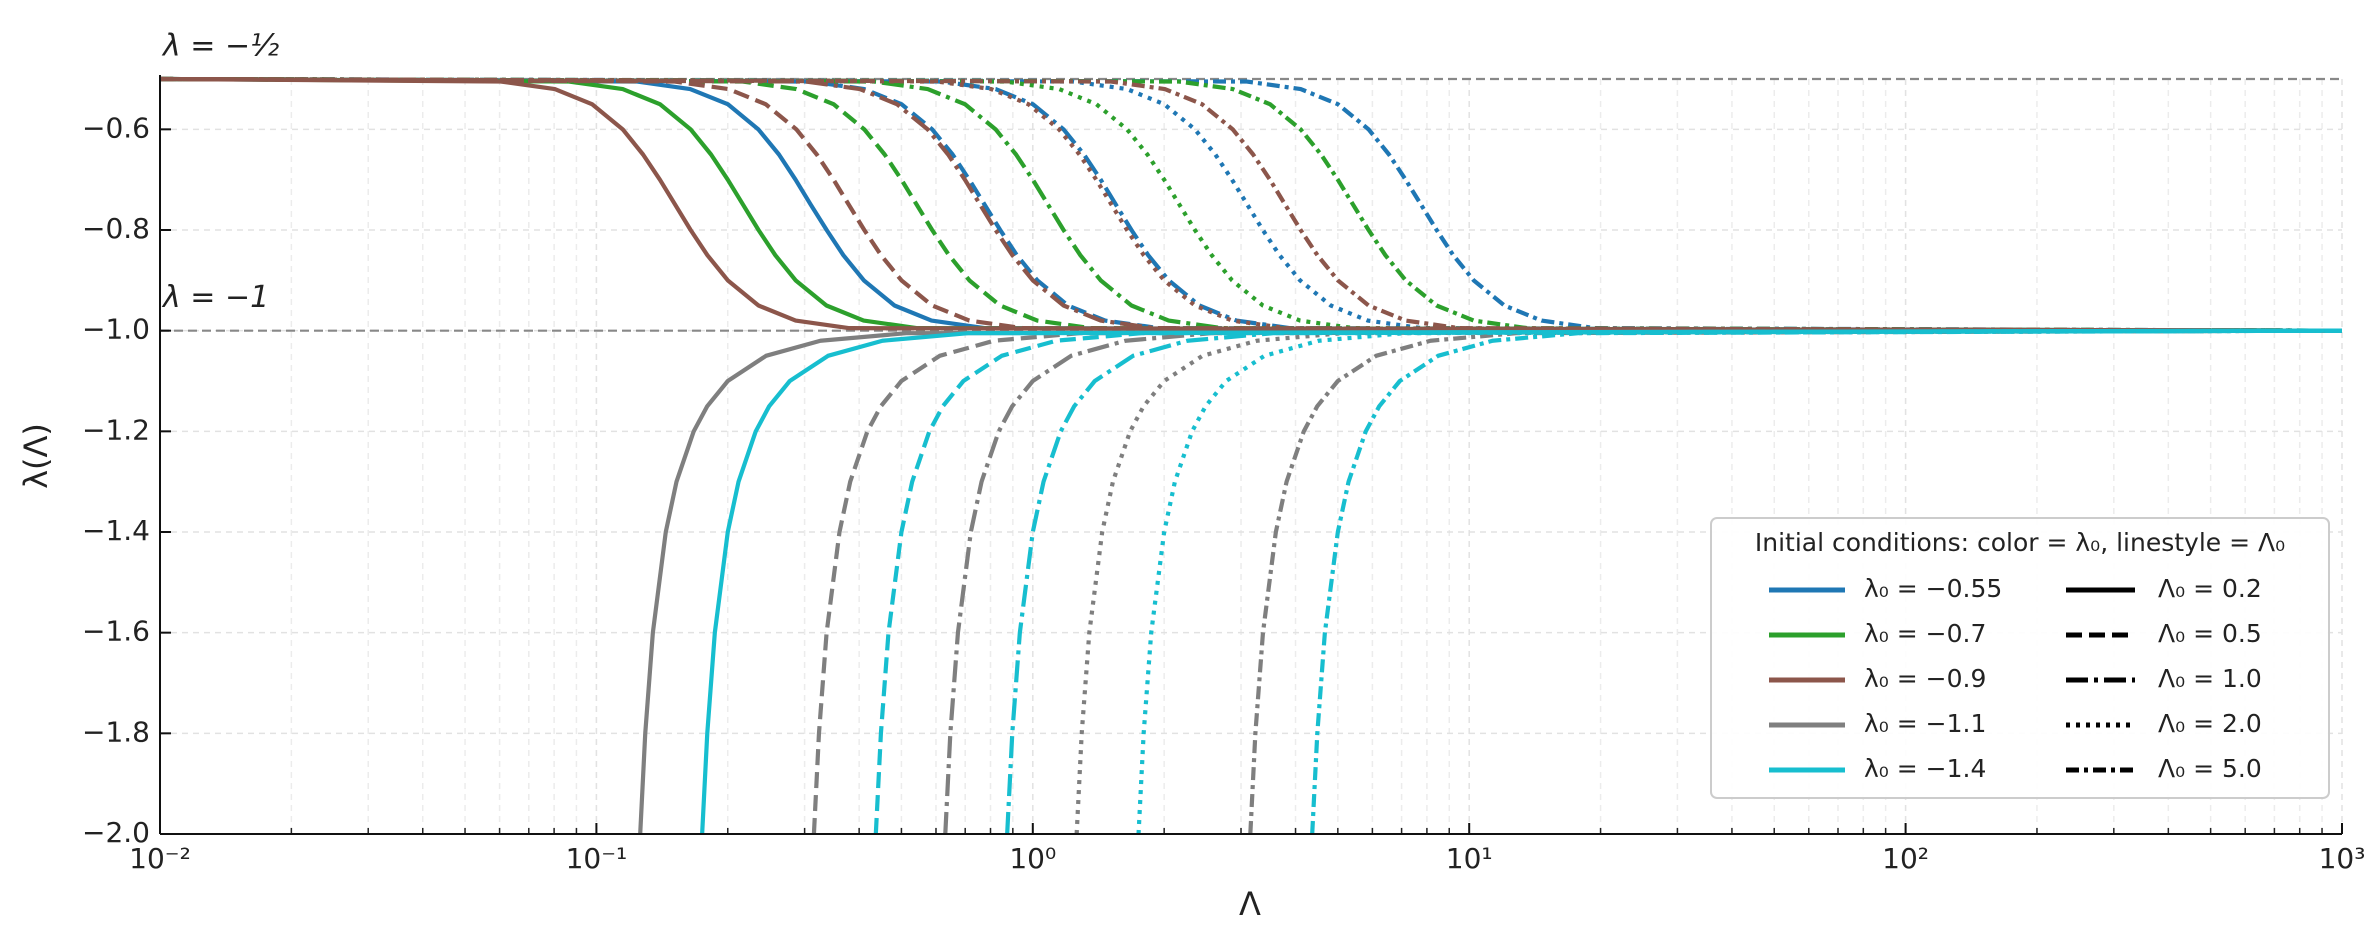 The width and height of the screenshot is (2379, 940). I want to click on x-axis-label: Λ, so click(1250, 904).